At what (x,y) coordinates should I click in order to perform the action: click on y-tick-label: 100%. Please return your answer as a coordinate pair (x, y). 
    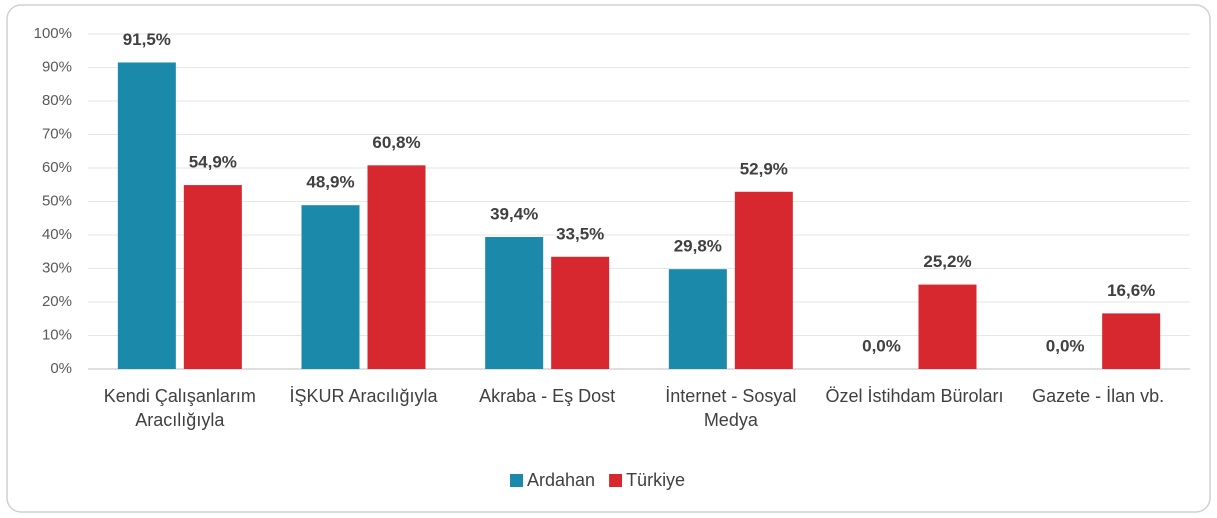
    Looking at the image, I should click on (53, 33).